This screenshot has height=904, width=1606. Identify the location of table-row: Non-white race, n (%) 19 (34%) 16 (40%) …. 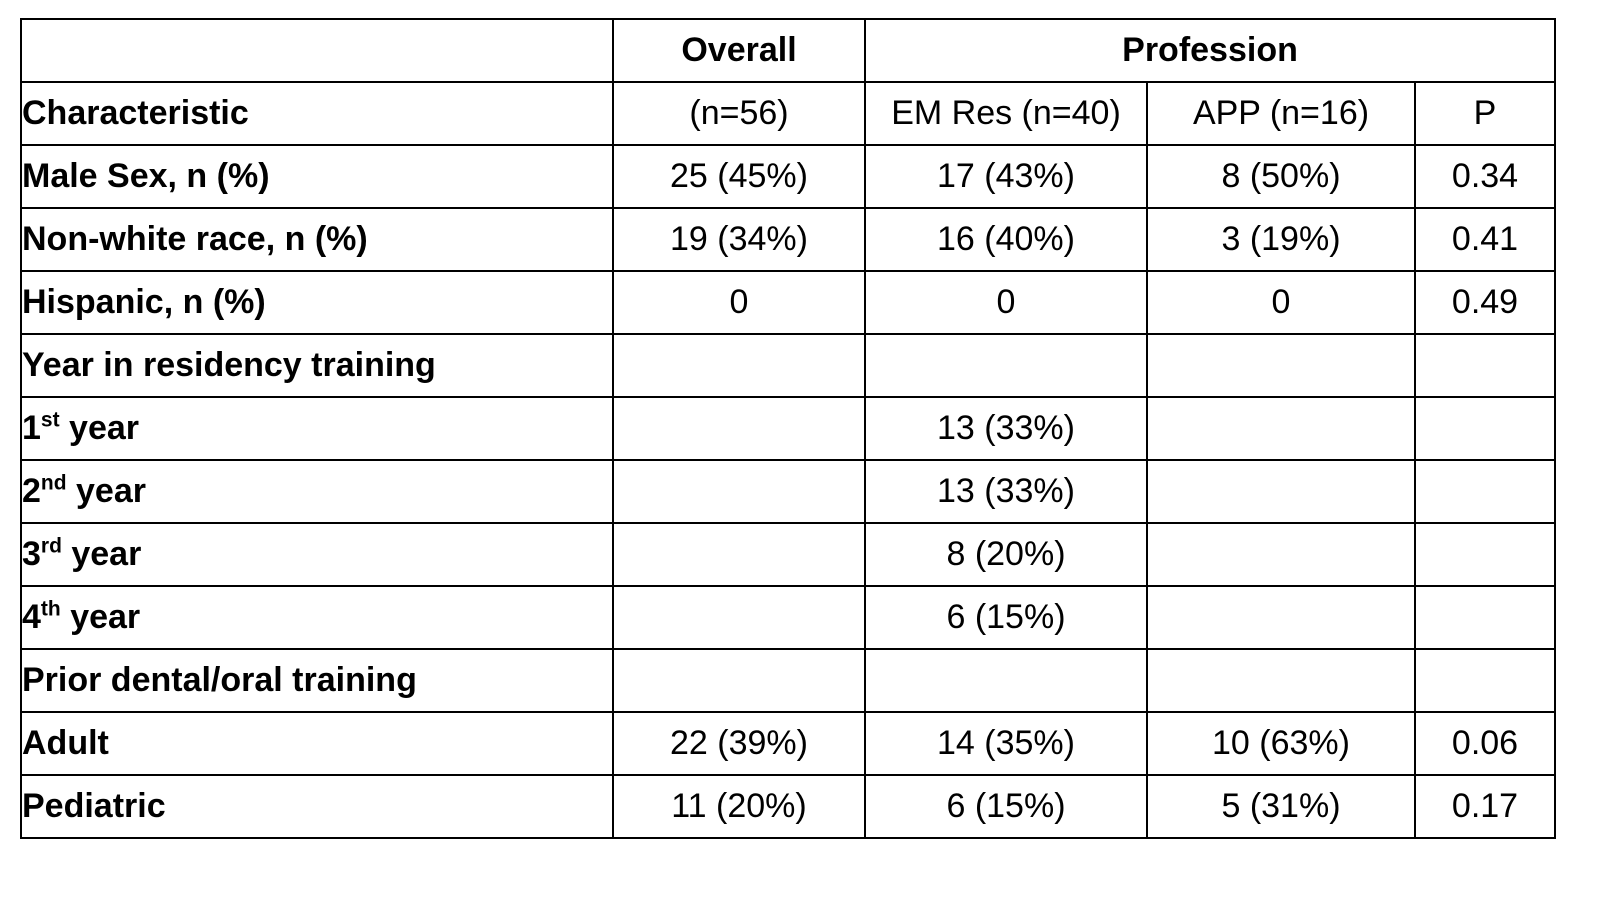
(788, 239).